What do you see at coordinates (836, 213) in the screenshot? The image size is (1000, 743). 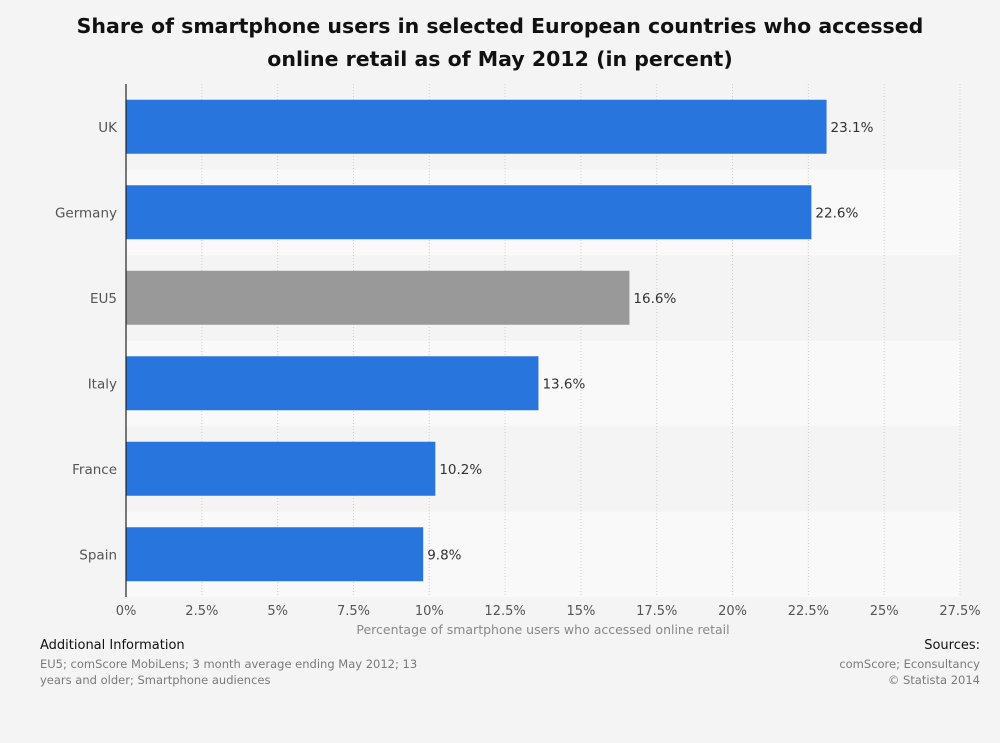 I see `value-label: 22.6%` at bounding box center [836, 213].